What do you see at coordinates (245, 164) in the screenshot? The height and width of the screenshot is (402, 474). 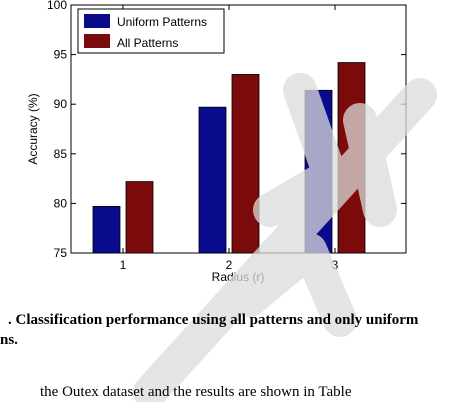 I see `bar-all-patterns-r2` at bounding box center [245, 164].